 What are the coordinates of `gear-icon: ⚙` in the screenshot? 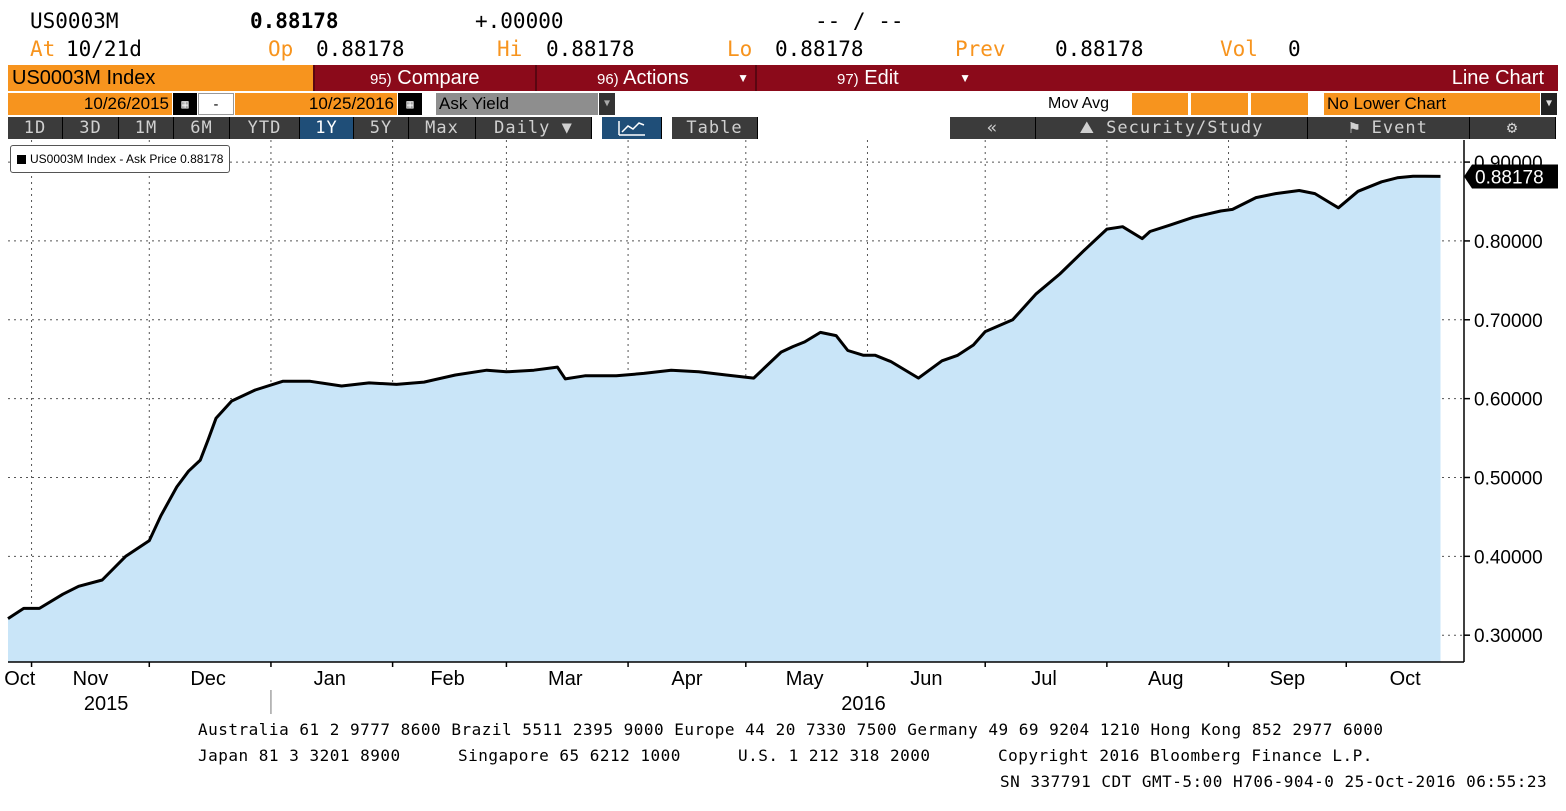 It's located at (1513, 128).